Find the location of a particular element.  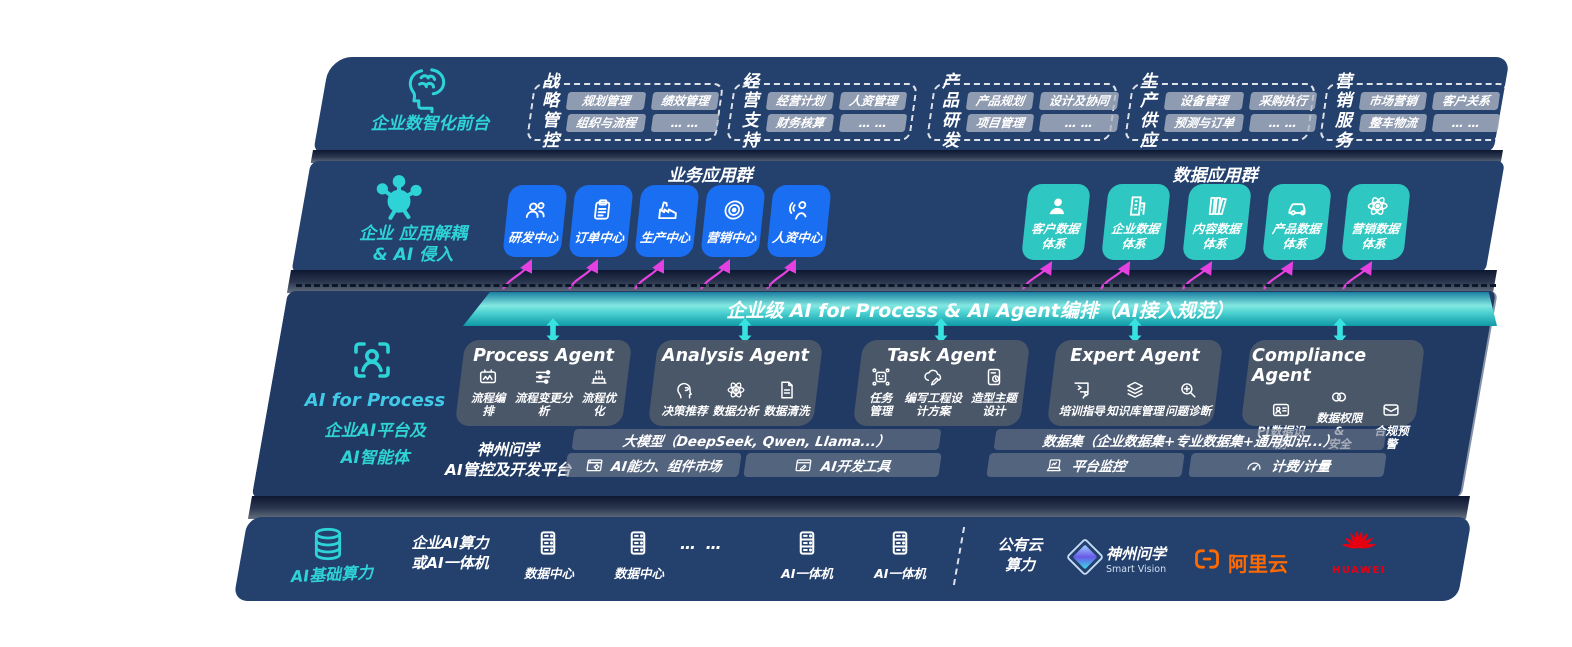

ai-orchestration-bar: 企业级 AI for Process & AI Agent编排（AI接入规范） is located at coordinates (980, 309).